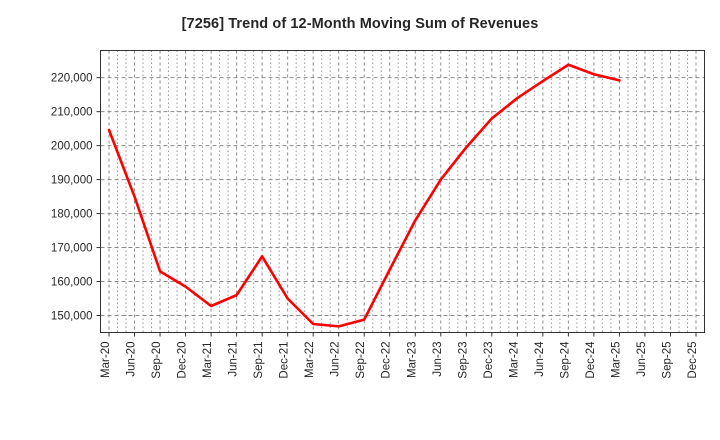 The height and width of the screenshot is (440, 720). I want to click on x-tick-label: Jun-21, so click(234, 359).